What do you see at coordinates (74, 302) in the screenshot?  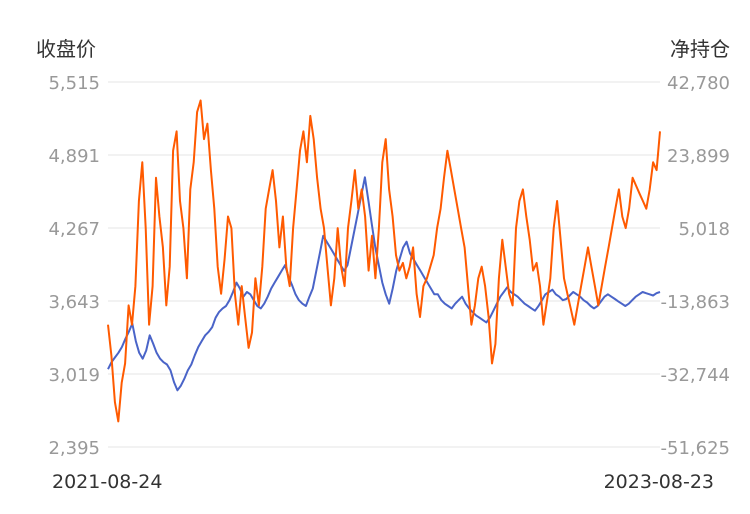 I see `left-tick-label: 3,643` at bounding box center [74, 302].